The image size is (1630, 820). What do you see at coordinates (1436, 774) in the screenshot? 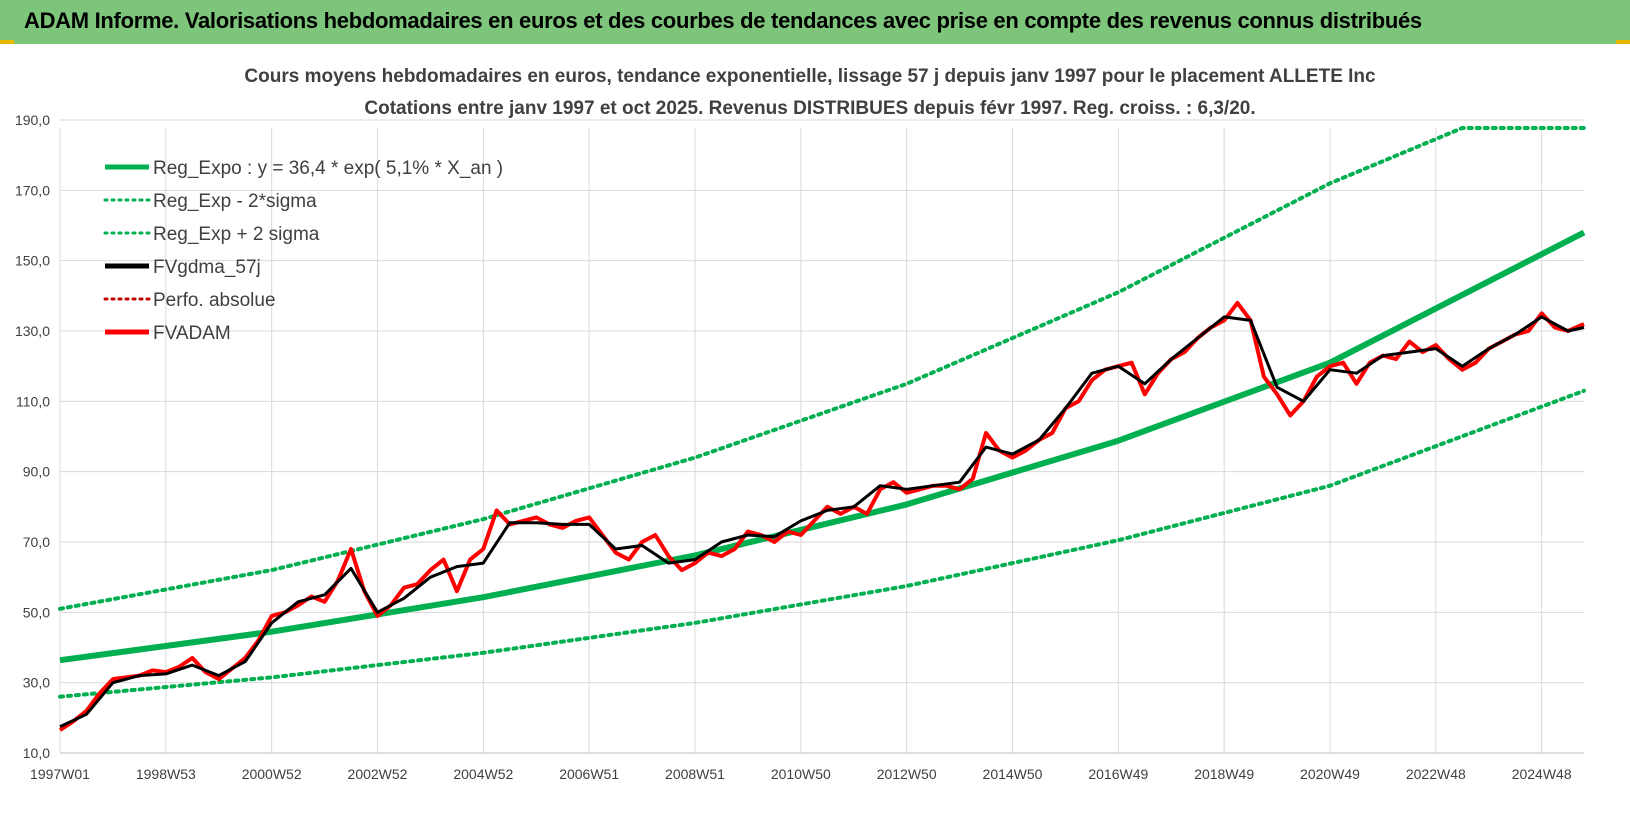
I see `x-tick-label: 2022W48` at bounding box center [1436, 774].